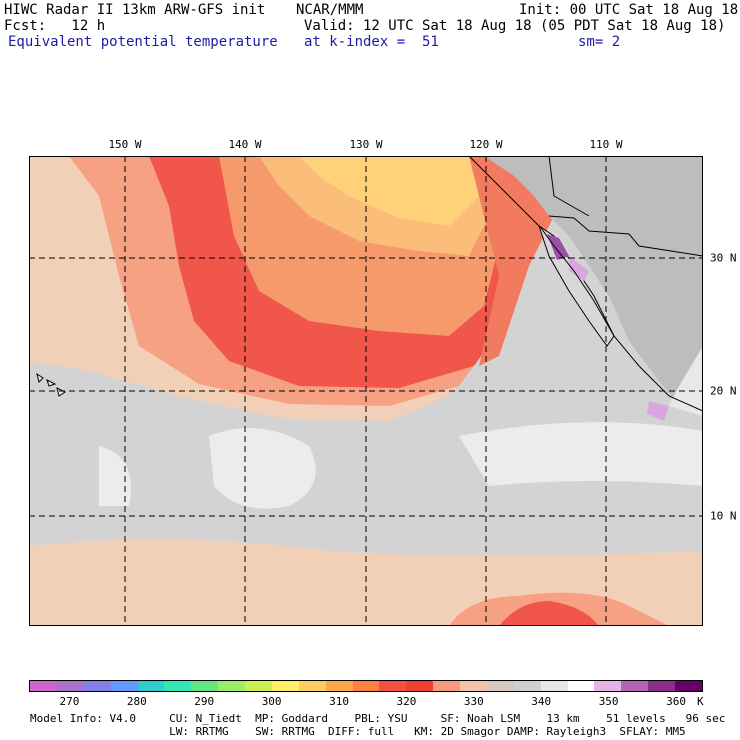 The width and height of the screenshot is (740, 740). What do you see at coordinates (625, 236) in the screenshot?
I see `us-border` at bounding box center [625, 236].